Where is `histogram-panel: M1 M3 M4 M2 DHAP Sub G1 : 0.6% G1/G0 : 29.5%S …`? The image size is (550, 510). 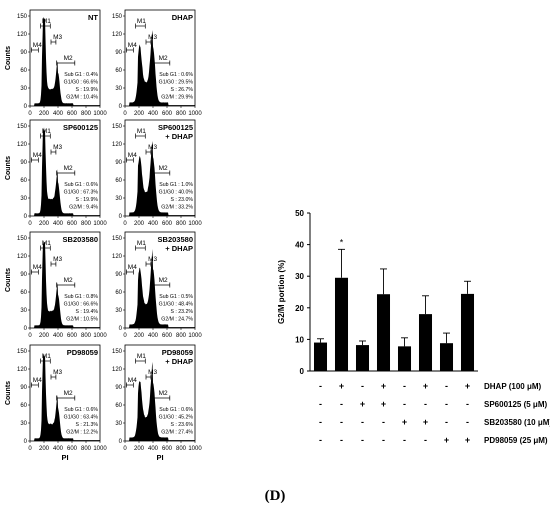
histogram-panel: M1 M3 M4 M2 DHAP Sub G1 : 0.6% G1/G0 : 29.5%S … is located at coordinates (157, 63).